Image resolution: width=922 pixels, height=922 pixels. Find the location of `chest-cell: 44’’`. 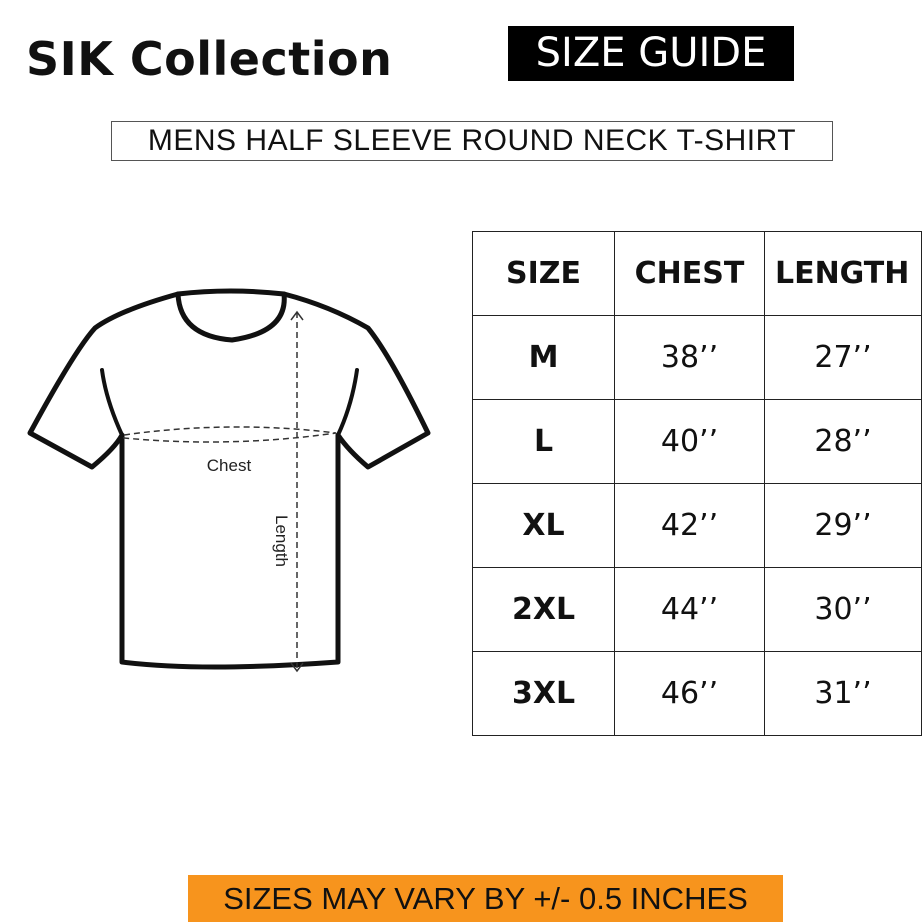

chest-cell: 44’’ is located at coordinates (689, 609).